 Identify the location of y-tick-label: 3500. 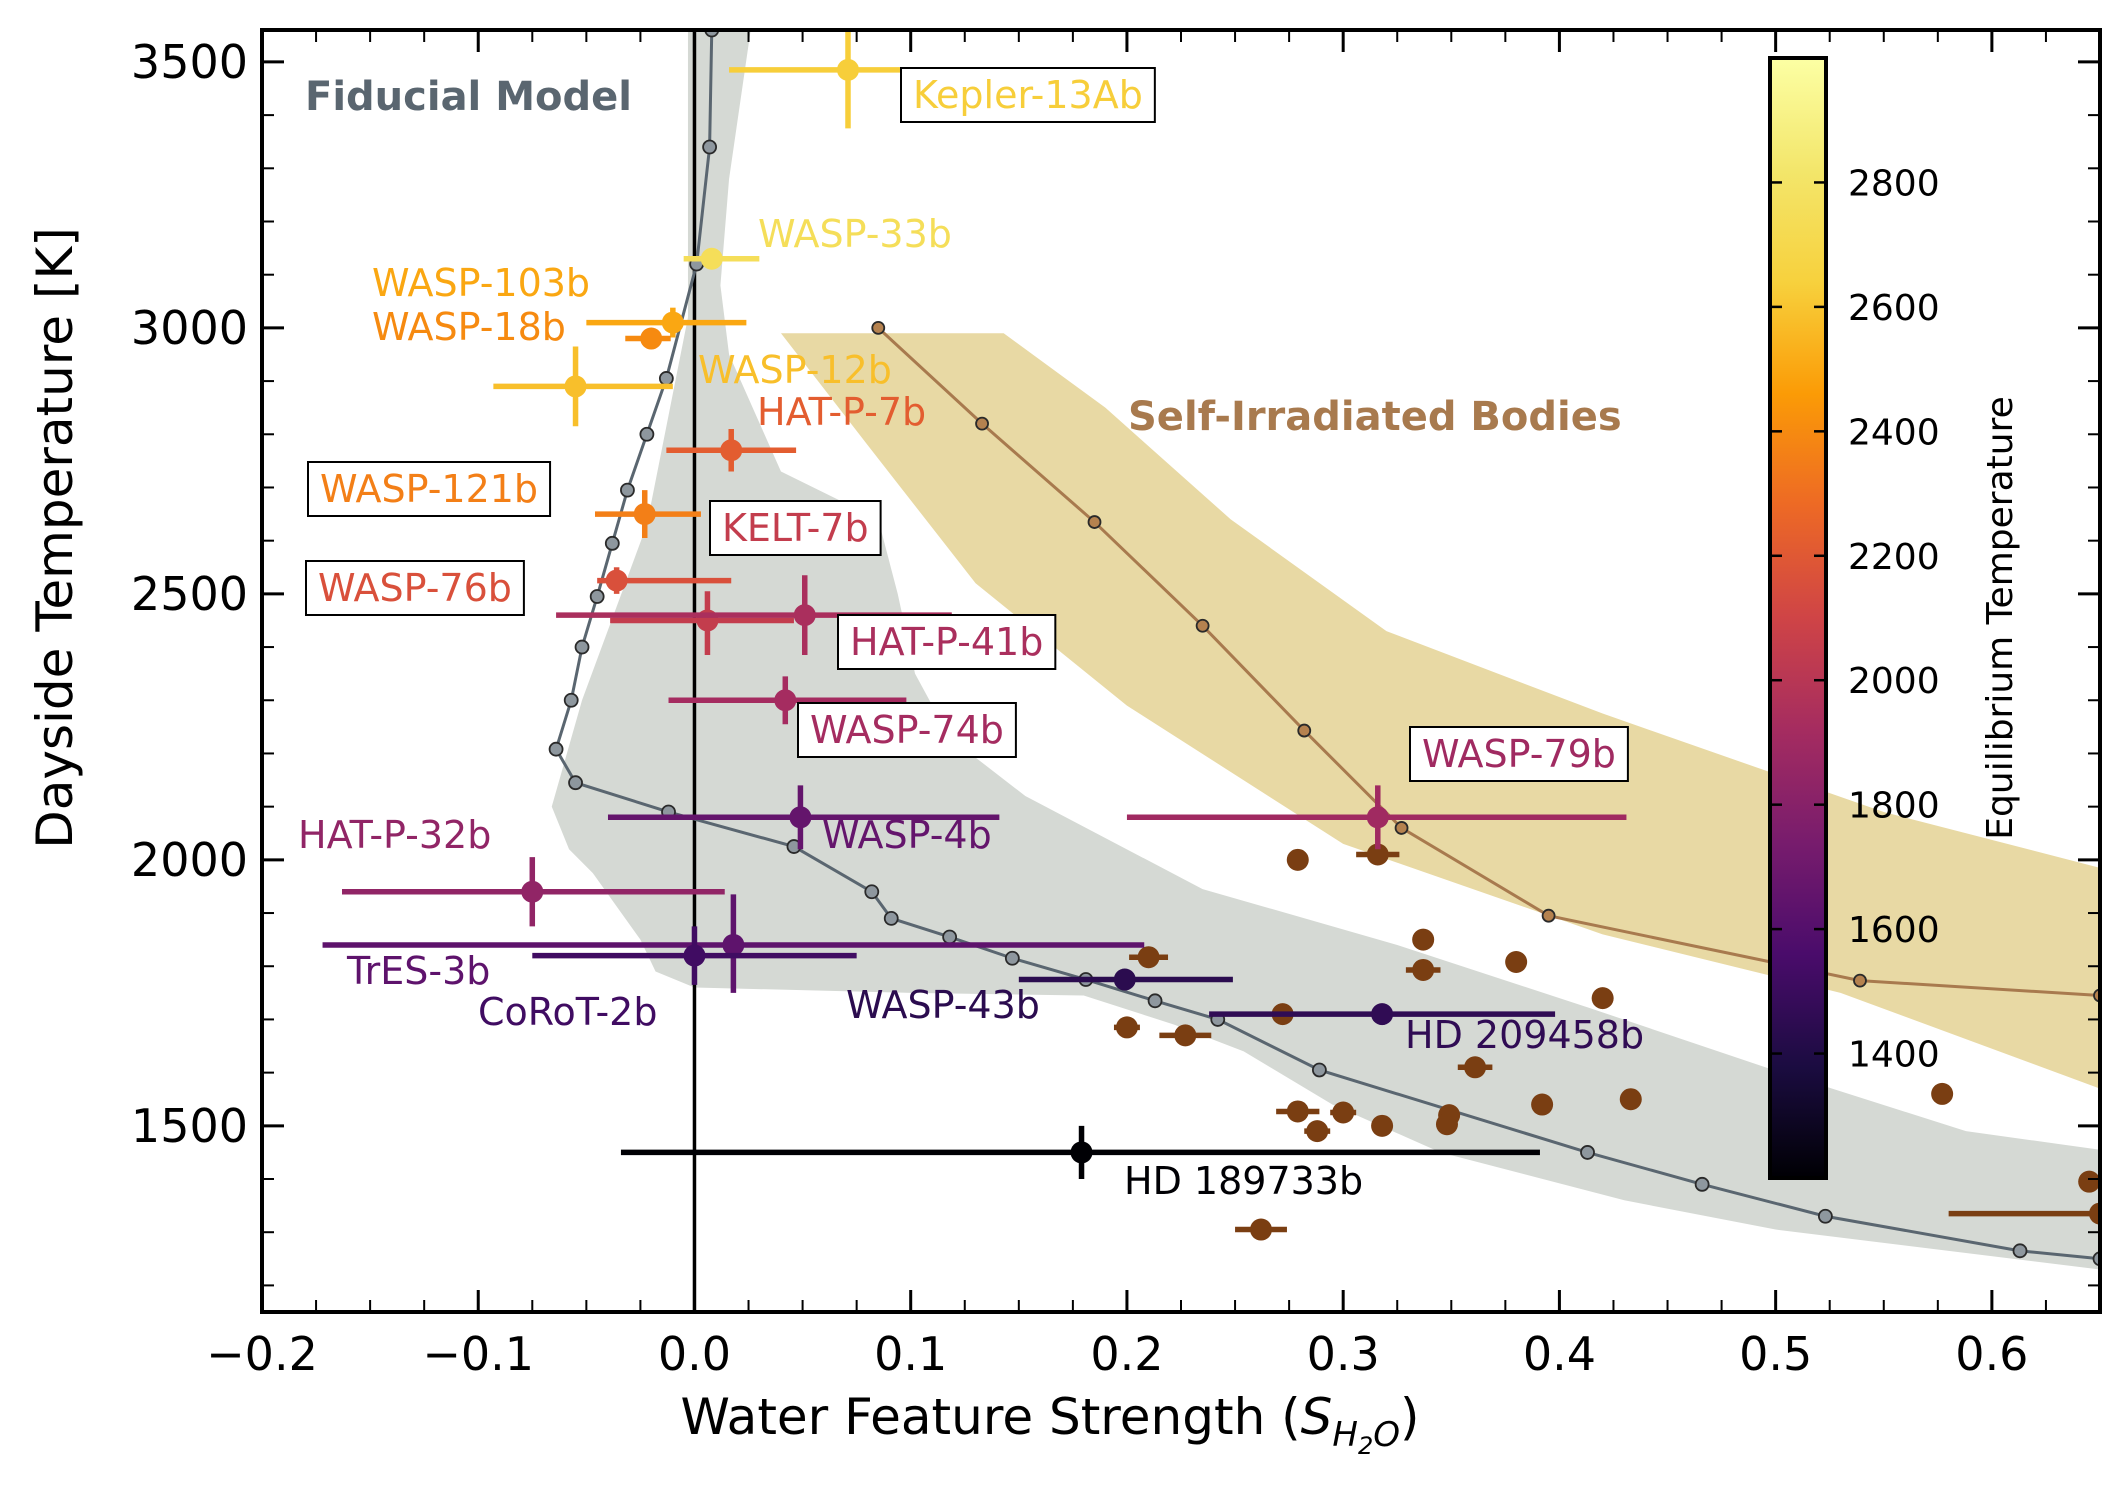
(189, 62).